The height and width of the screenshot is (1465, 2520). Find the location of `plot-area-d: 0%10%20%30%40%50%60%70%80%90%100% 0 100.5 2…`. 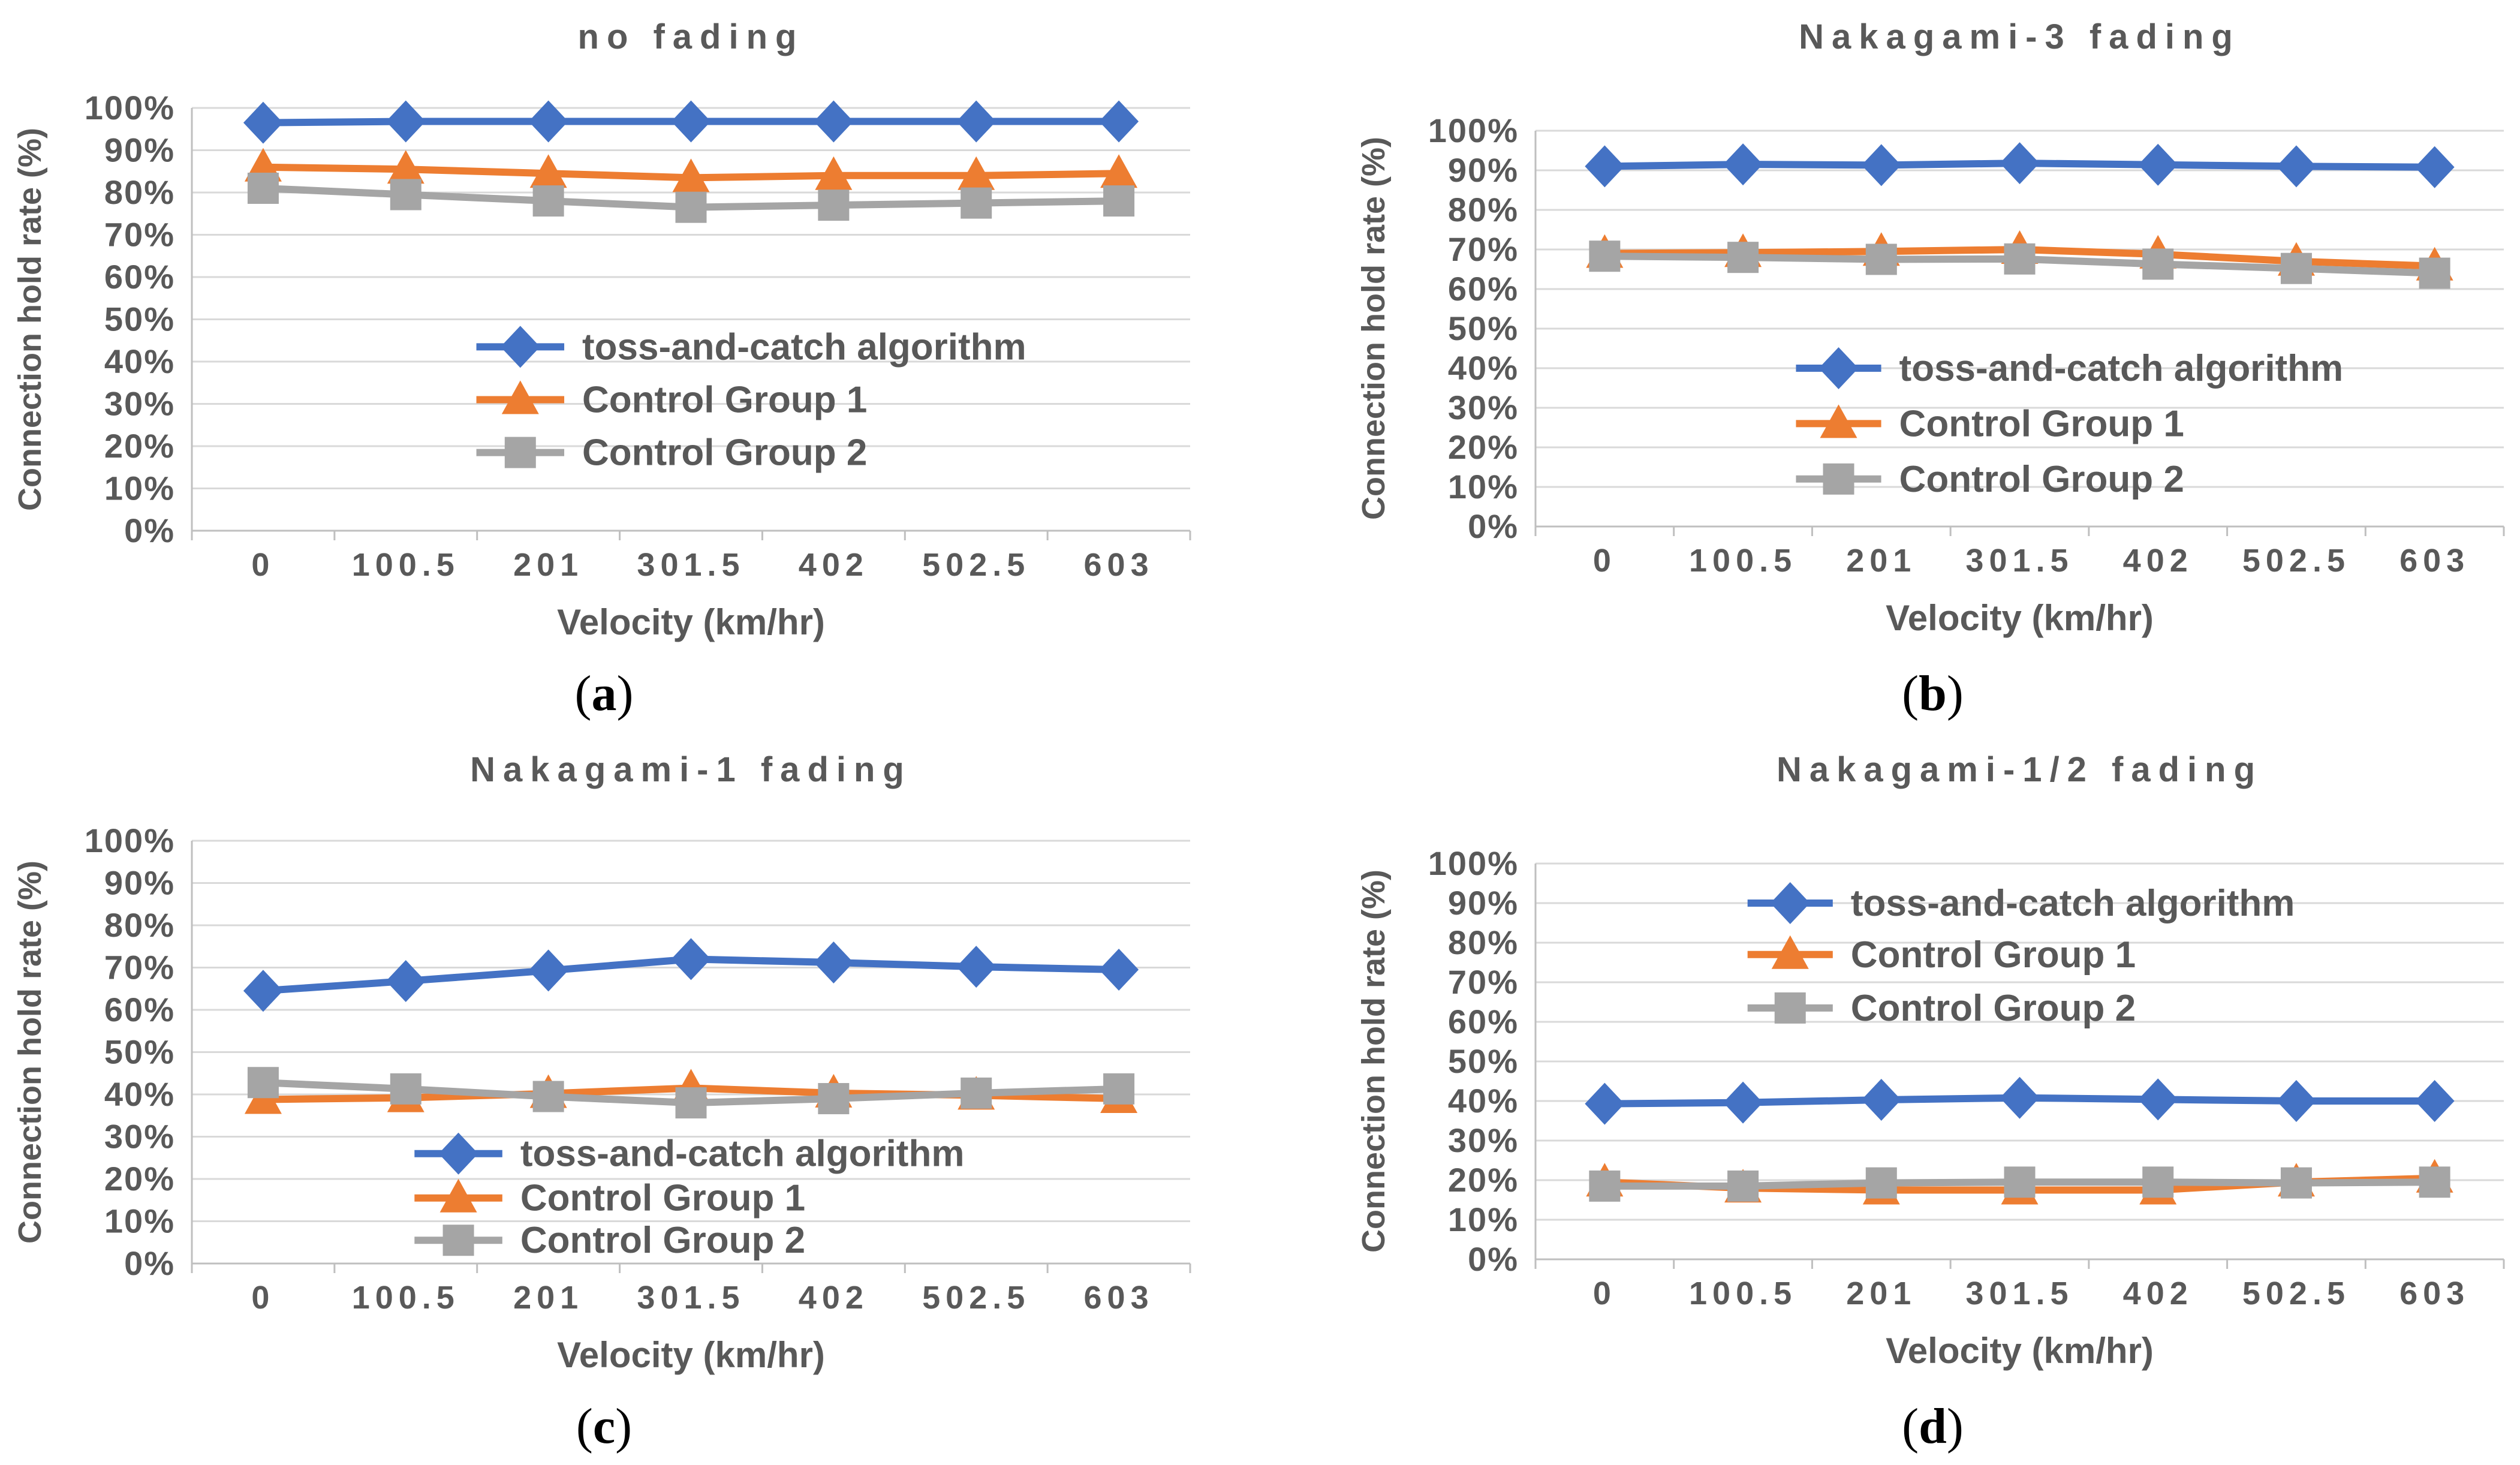

plot-area-d: 0%10%20%30%40%50%60%70%80%90%100% 0 100.5 2… is located at coordinates (1966, 1077).